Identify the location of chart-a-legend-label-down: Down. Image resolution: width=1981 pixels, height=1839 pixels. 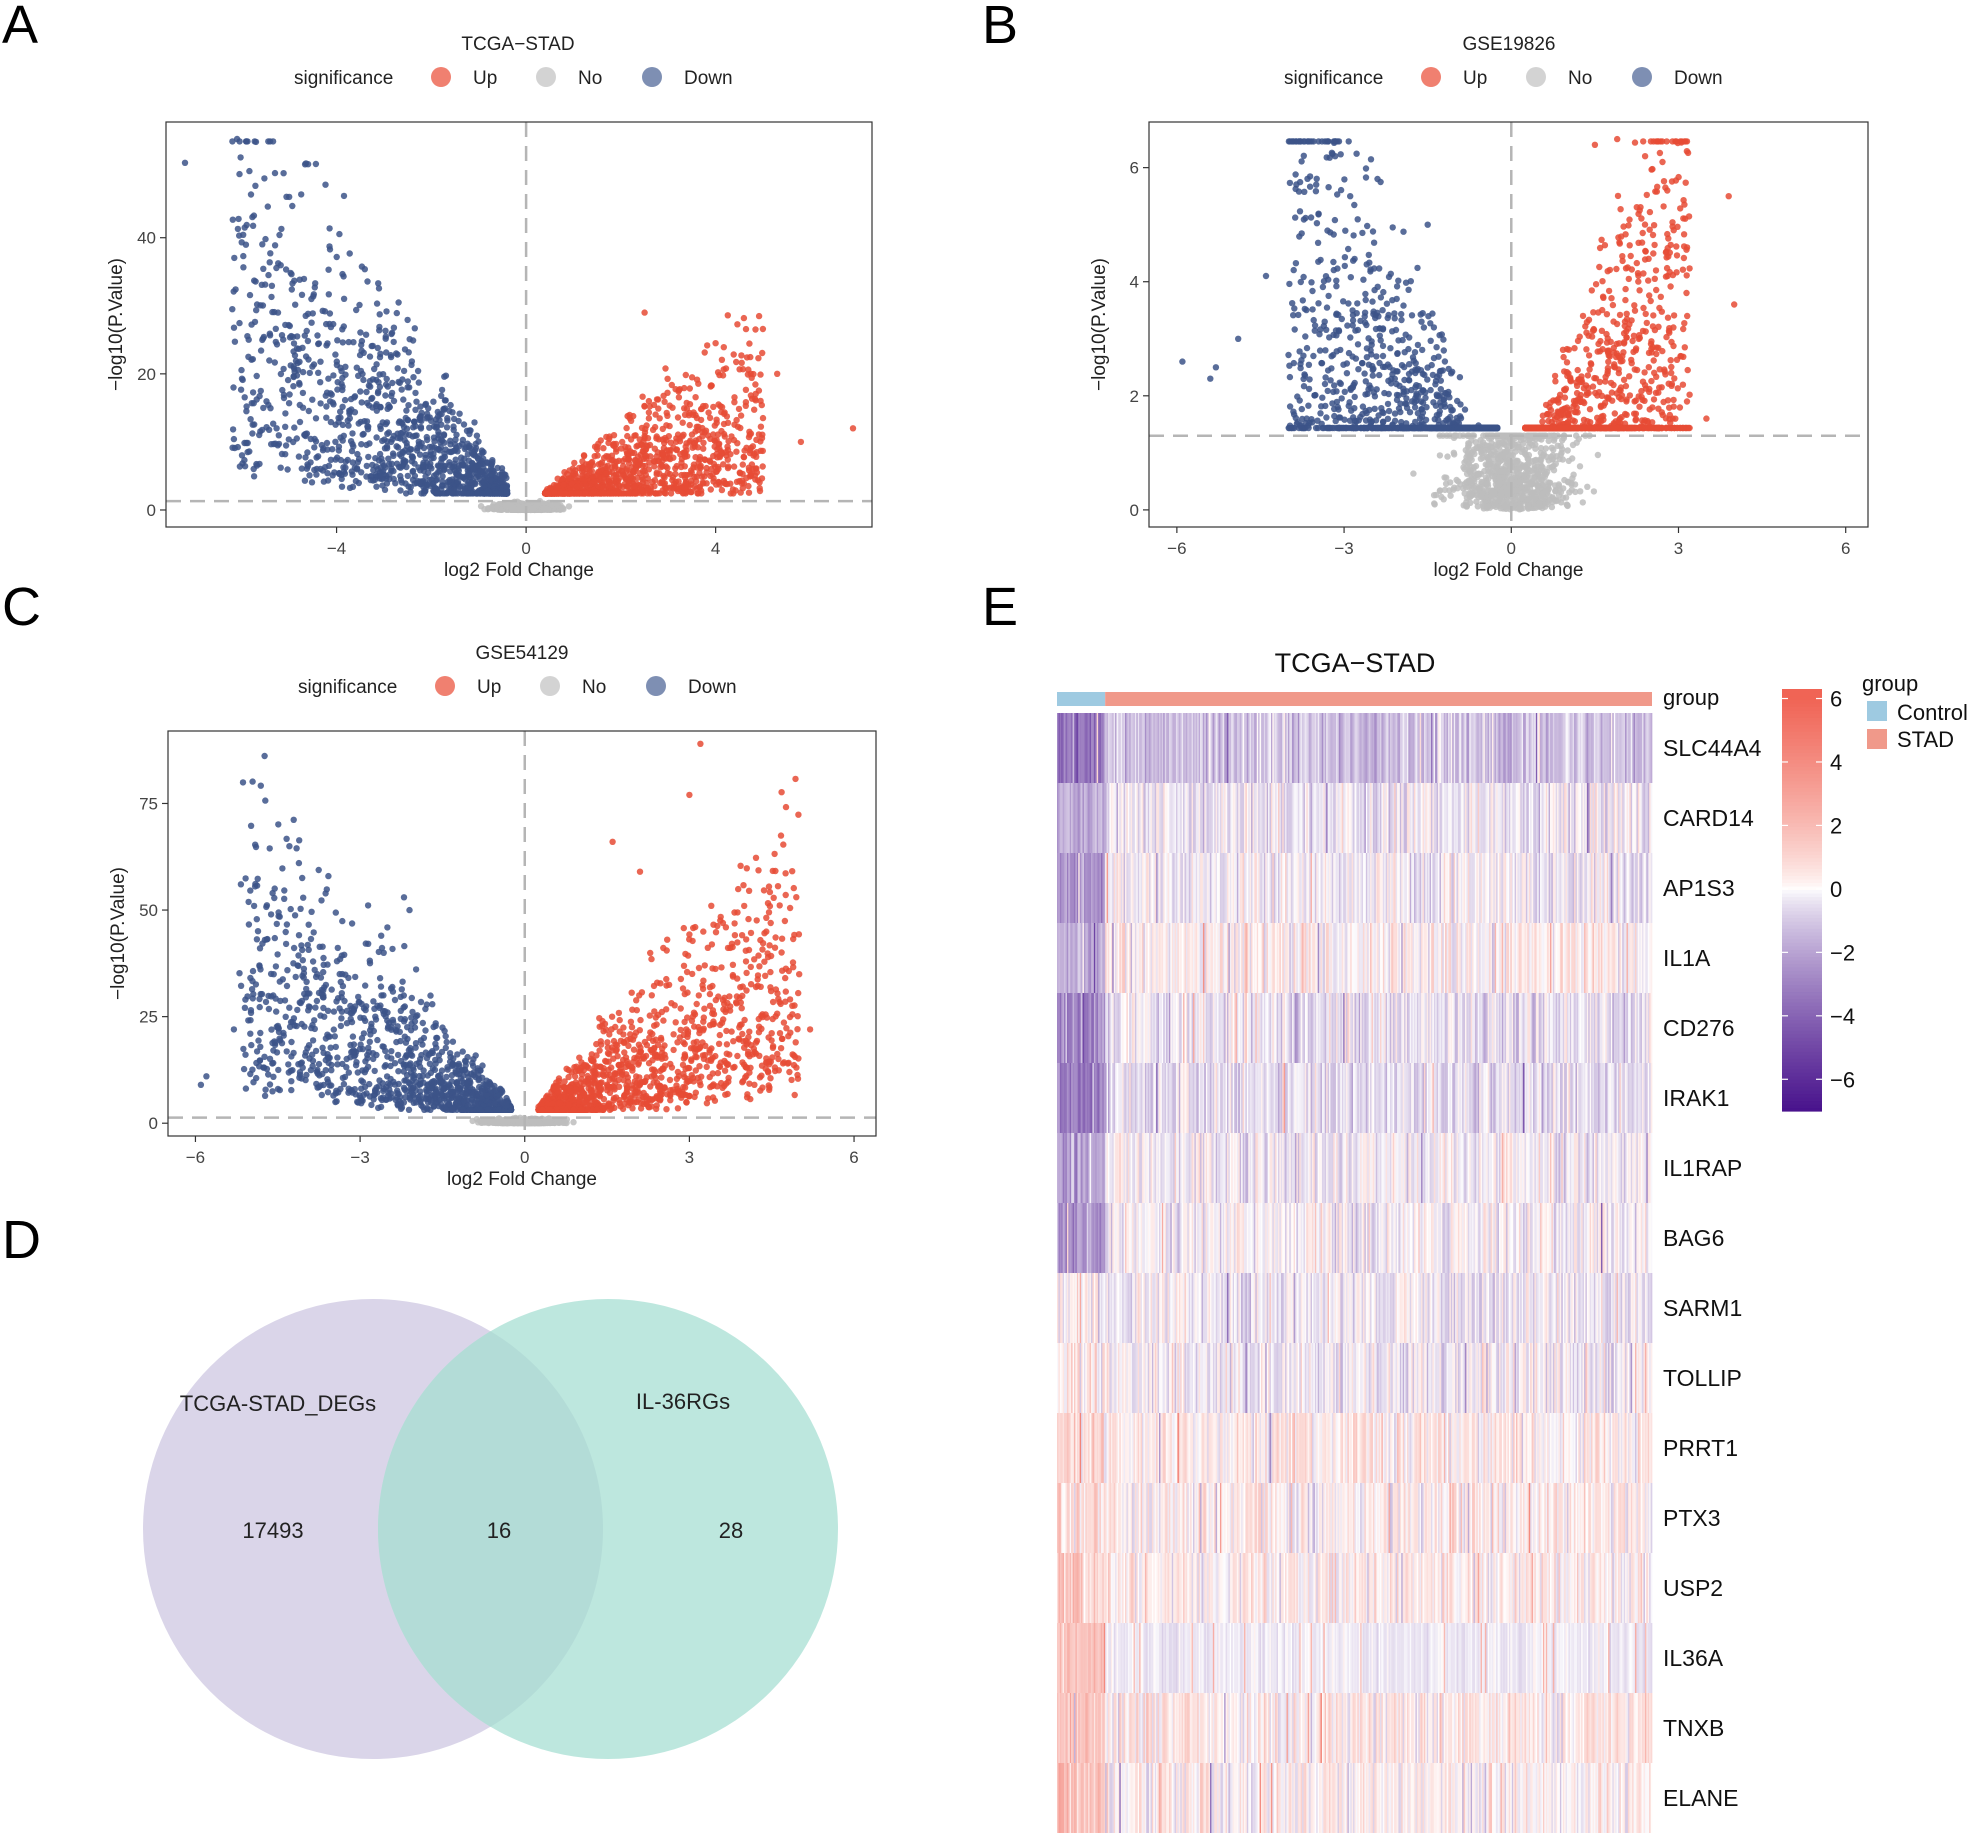
(708, 78).